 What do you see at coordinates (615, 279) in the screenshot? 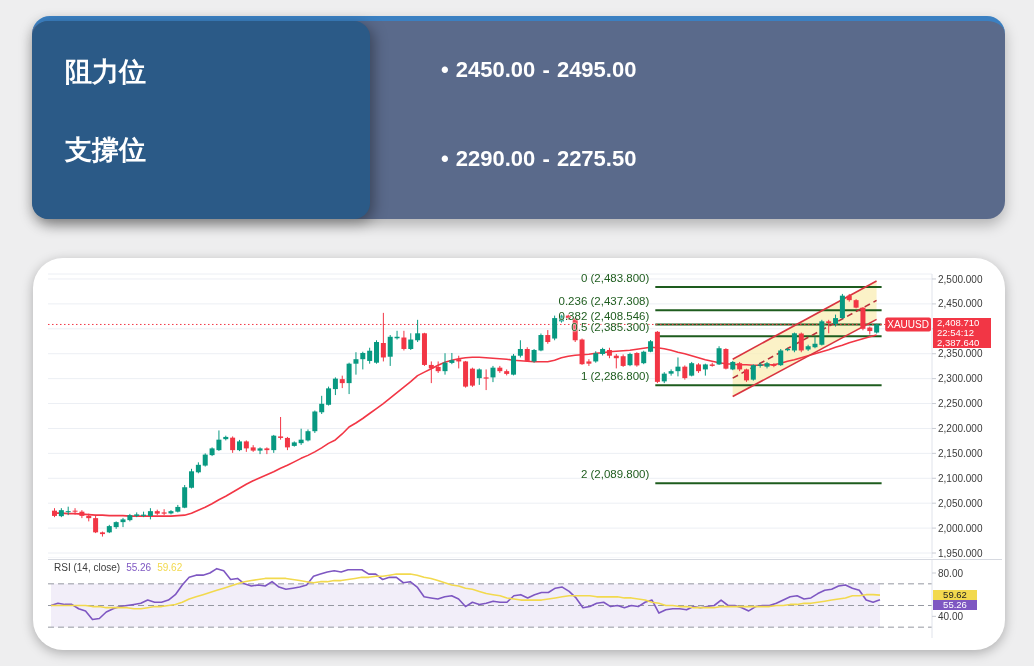
I see `ref-line-label: 0 (2,483.800)` at bounding box center [615, 279].